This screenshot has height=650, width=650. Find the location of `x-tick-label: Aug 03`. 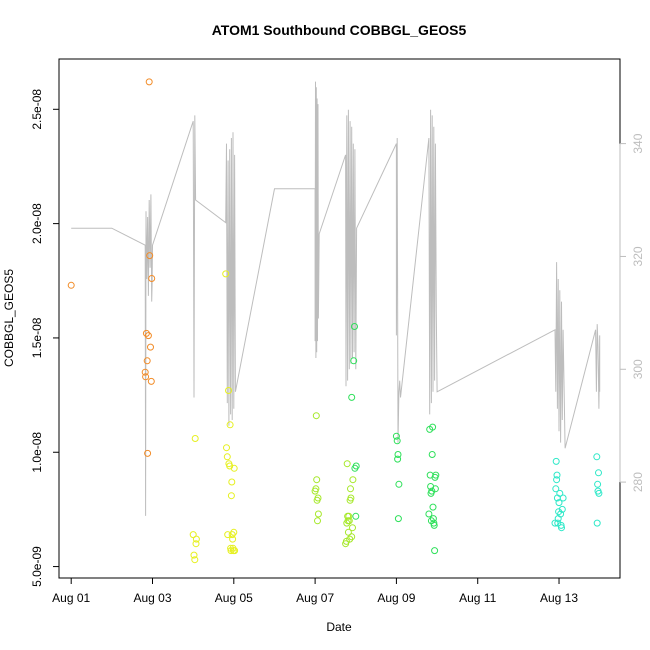

x-tick-label: Aug 03 is located at coordinates (152, 598).